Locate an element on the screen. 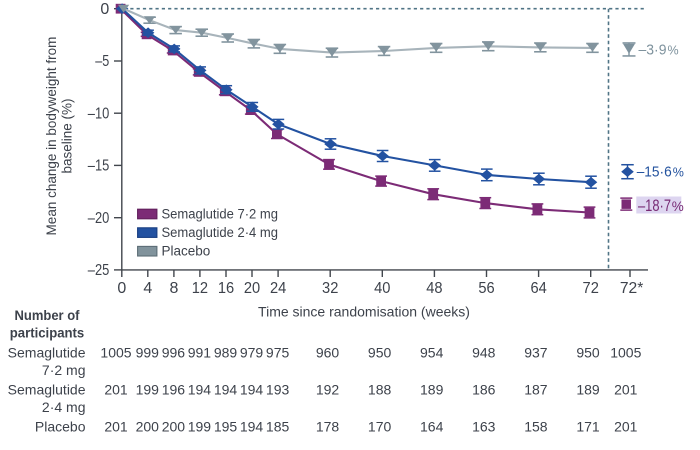  svg-text: –15·6 is located at coordinates (654, 172).